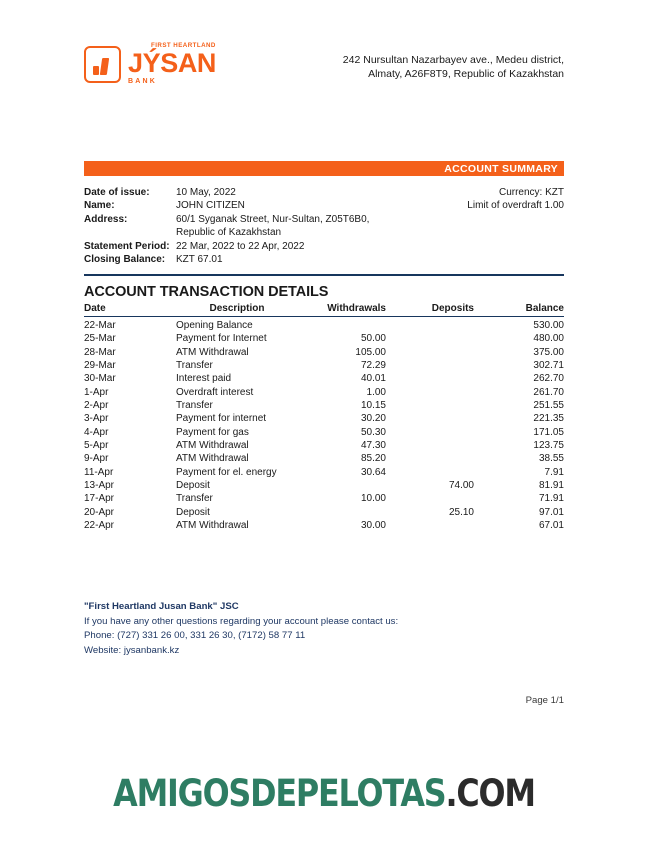  Describe the element at coordinates (376, 392) in the screenshot. I see `cell-withdrawals: 1.00` at that location.